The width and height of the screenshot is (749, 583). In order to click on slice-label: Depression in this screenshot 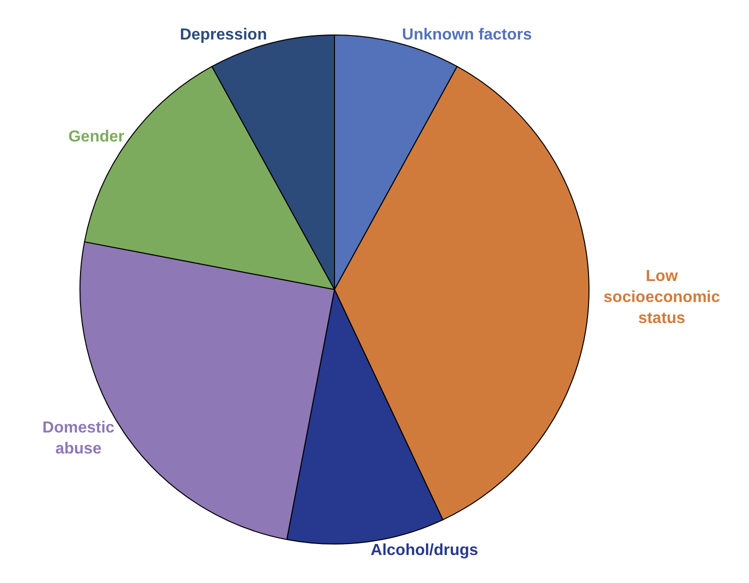, I will do `click(223, 35)`.